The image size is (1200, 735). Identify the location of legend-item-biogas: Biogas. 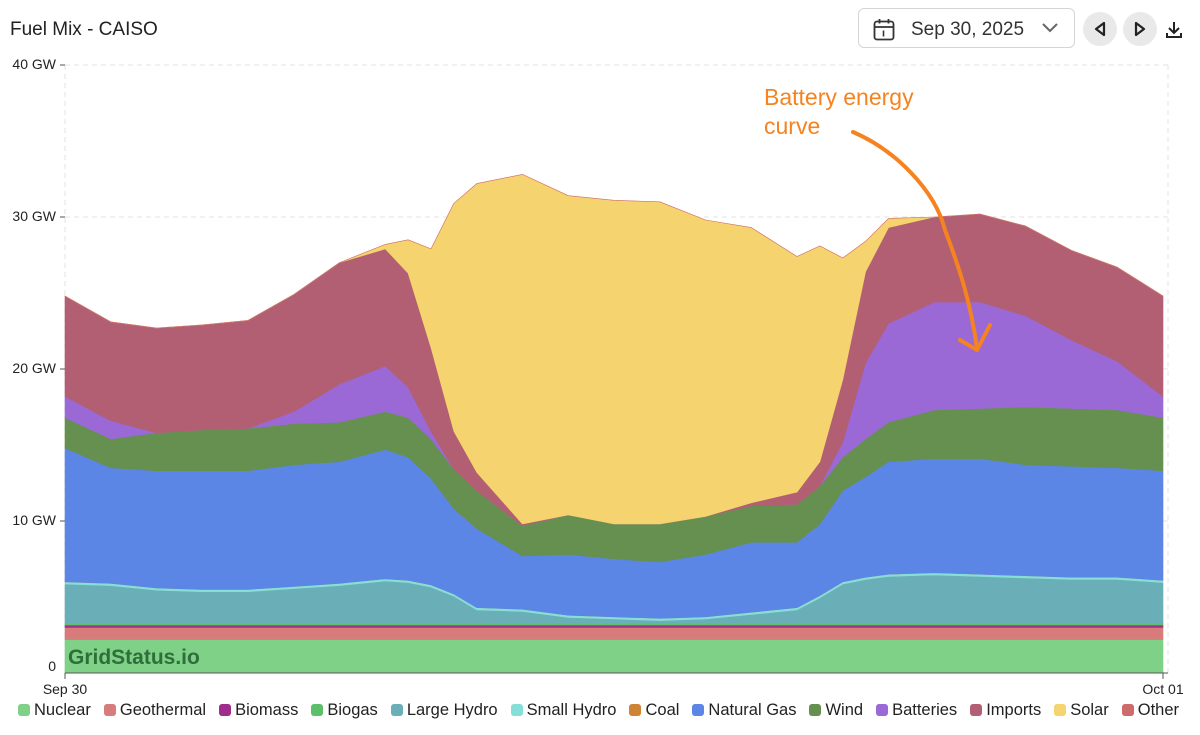
(344, 710).